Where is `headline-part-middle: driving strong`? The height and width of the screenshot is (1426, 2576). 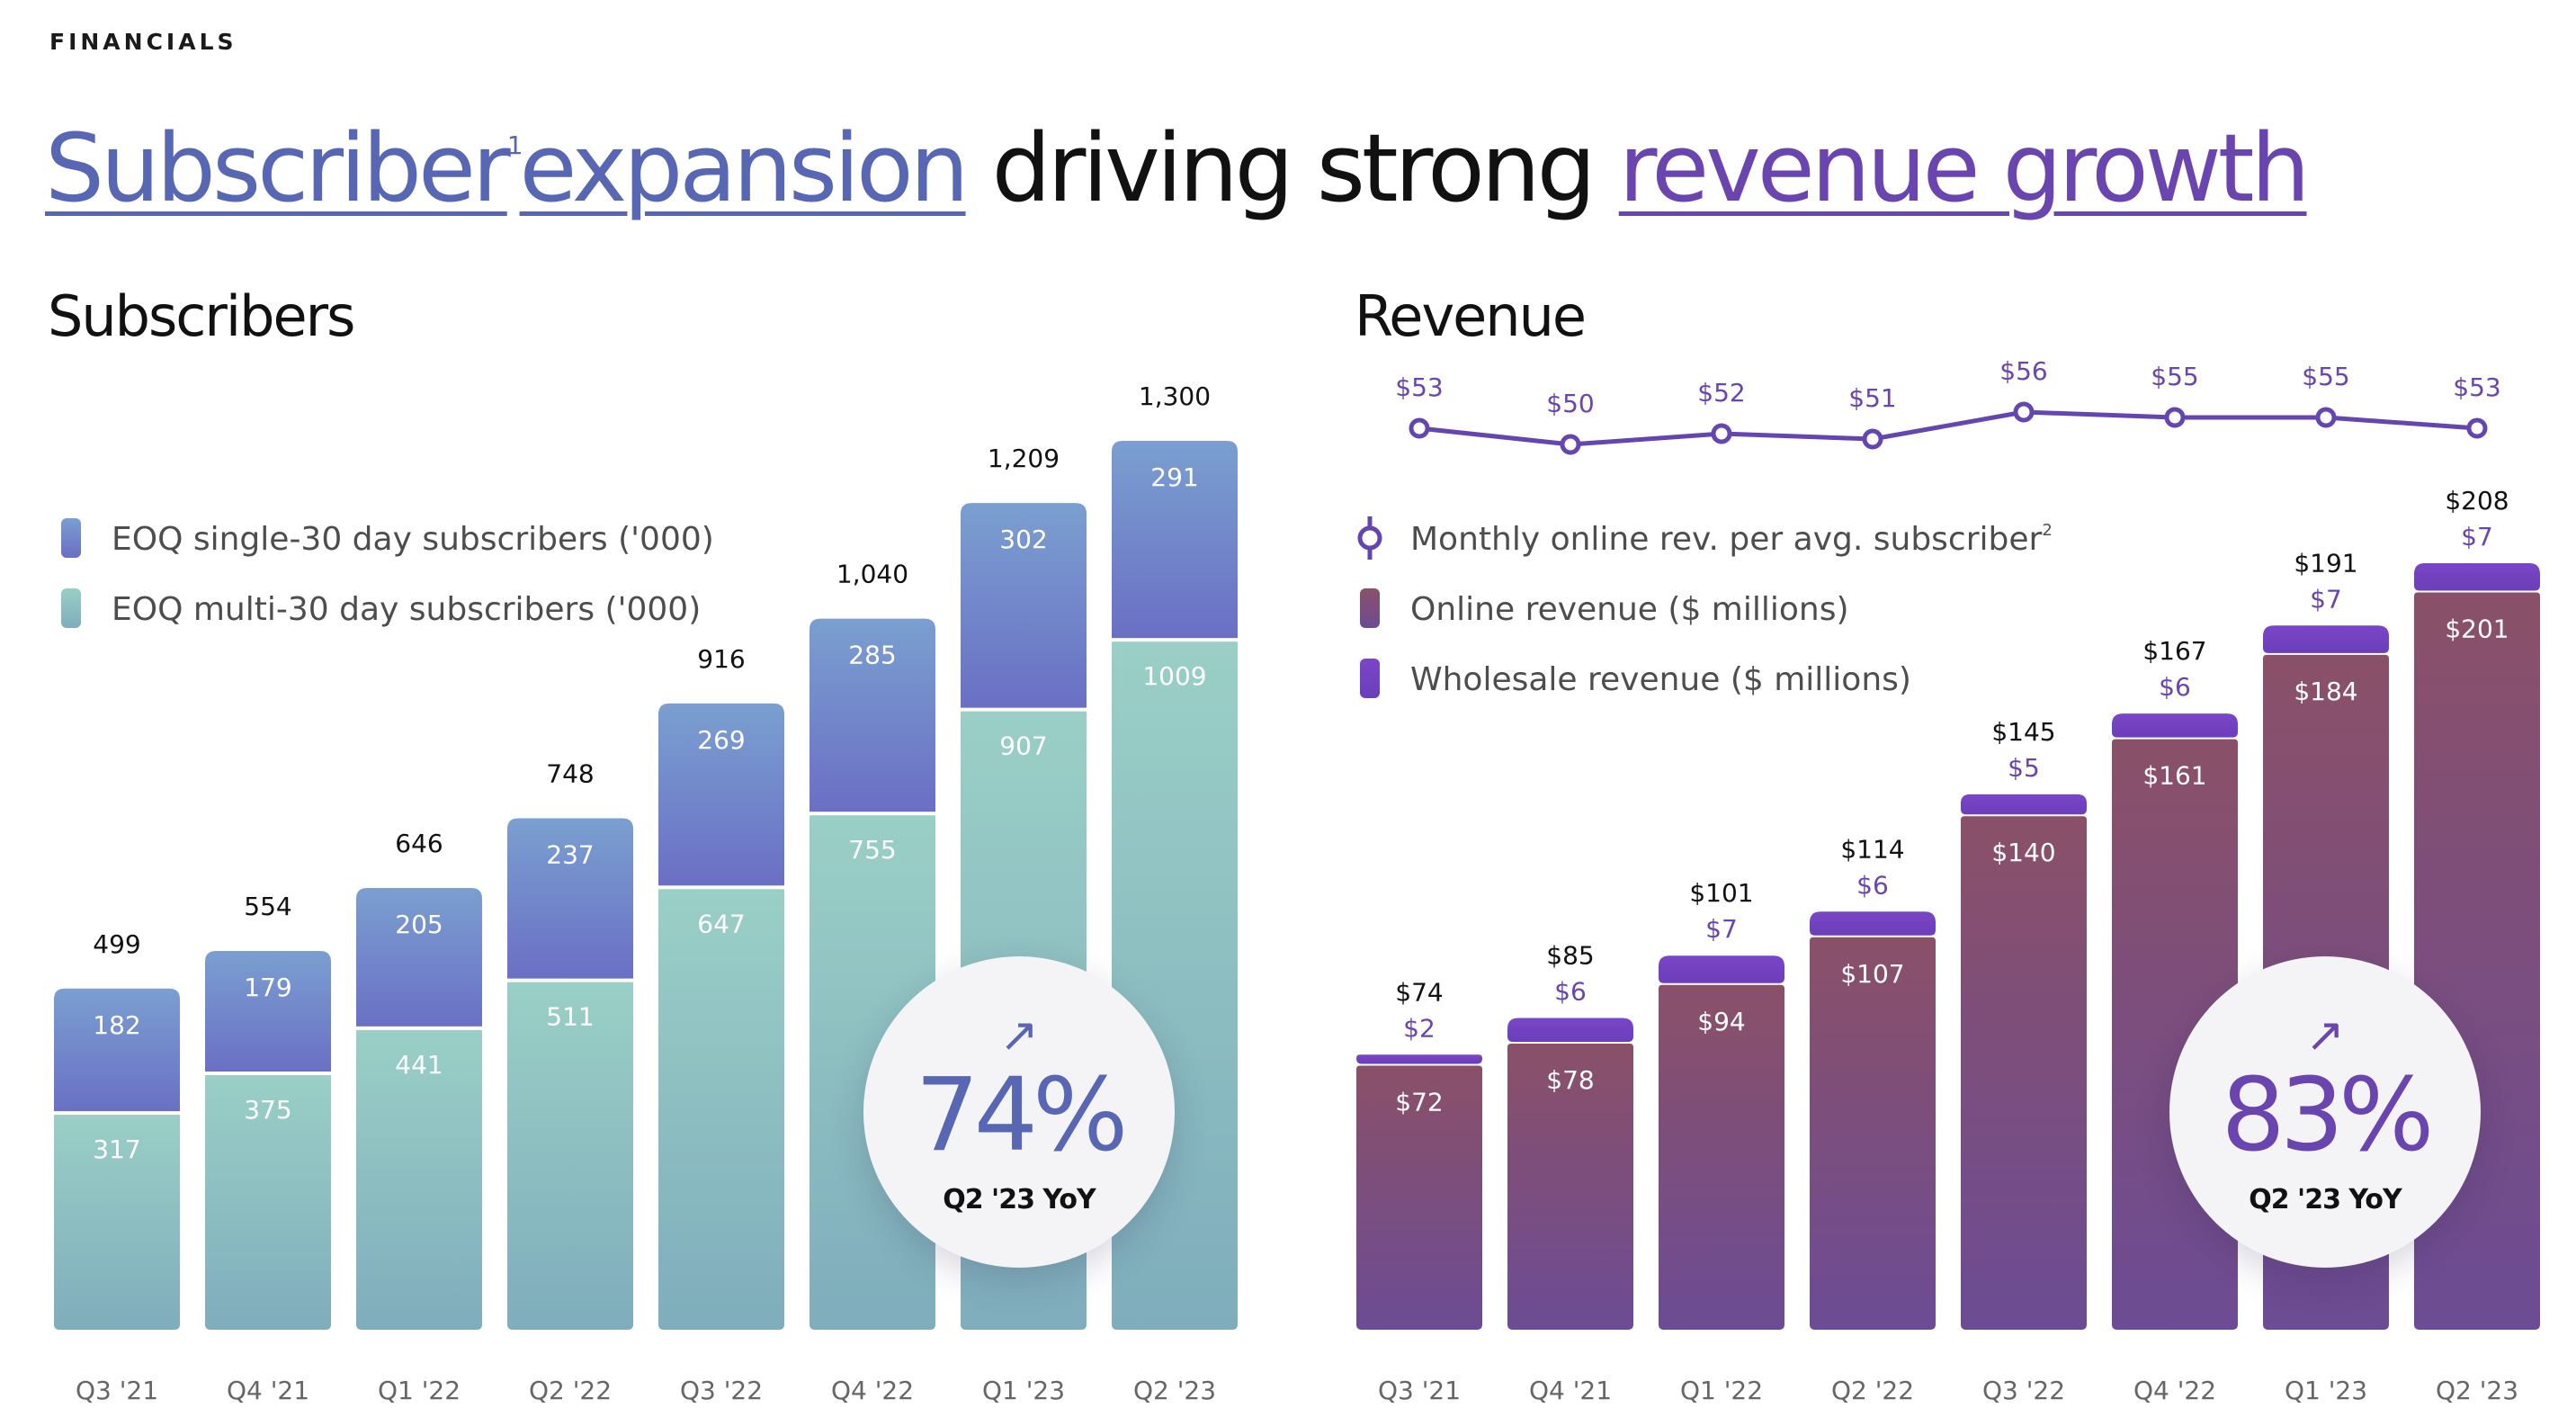 headline-part-middle: driving strong is located at coordinates (1292, 168).